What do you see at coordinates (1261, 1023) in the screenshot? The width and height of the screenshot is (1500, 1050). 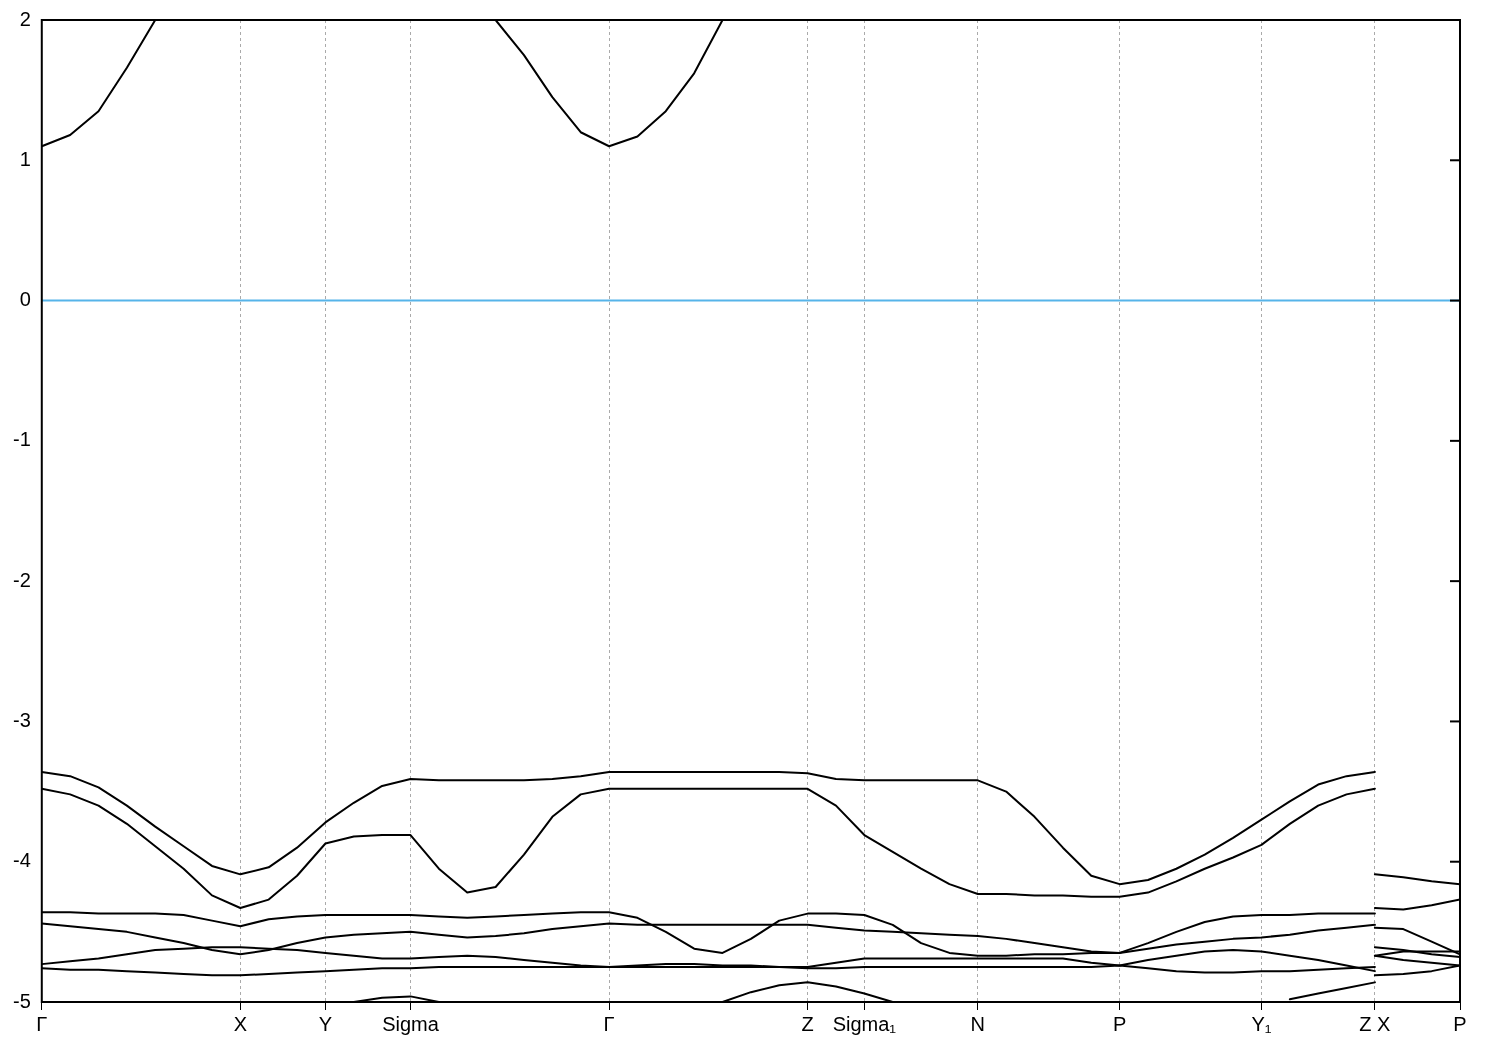 I see `x-tick-label: Y₁` at bounding box center [1261, 1023].